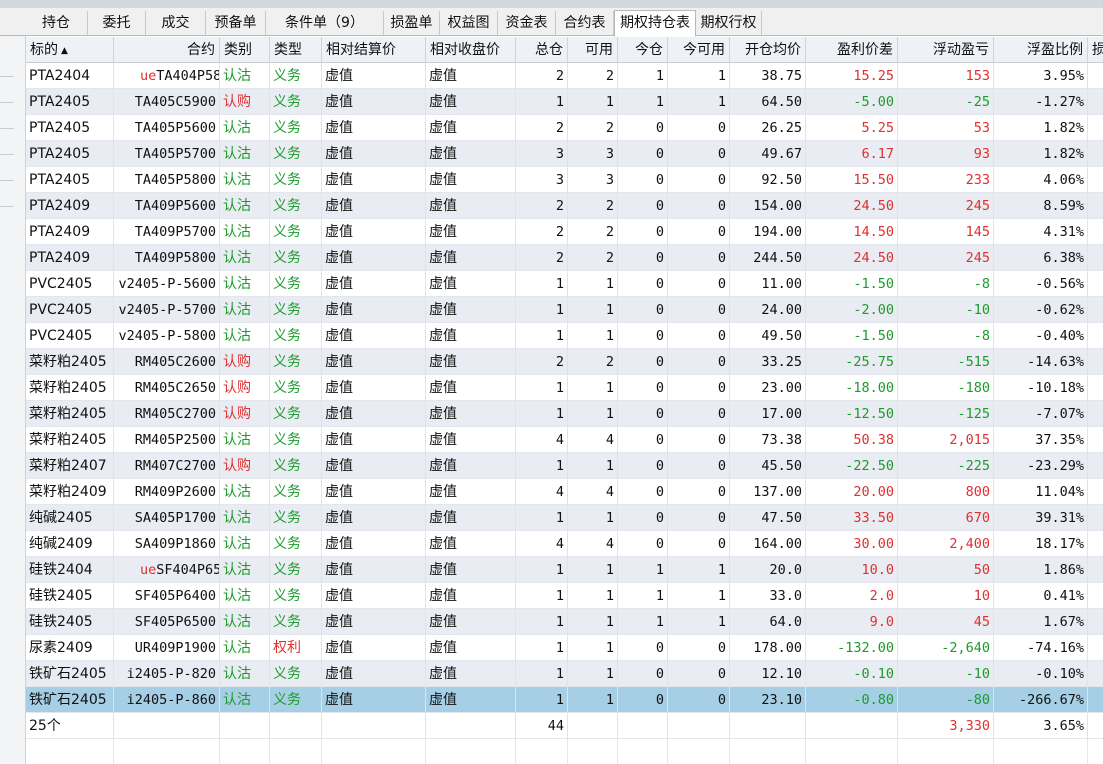 This screenshot has width=1103, height=764. What do you see at coordinates (699, 50) in the screenshot?
I see `column-header-today_avail: 今可用` at bounding box center [699, 50].